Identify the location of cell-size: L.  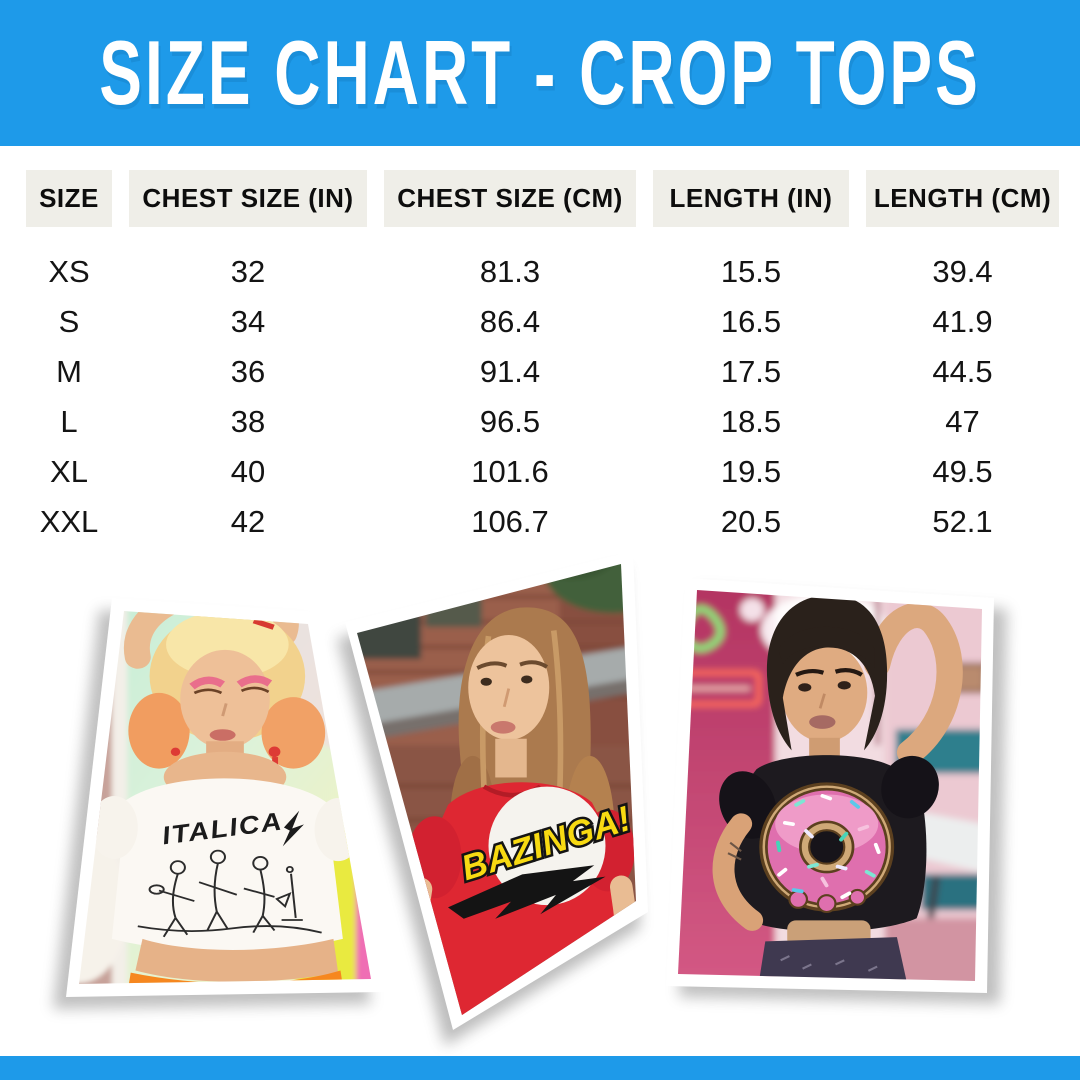
(69, 421).